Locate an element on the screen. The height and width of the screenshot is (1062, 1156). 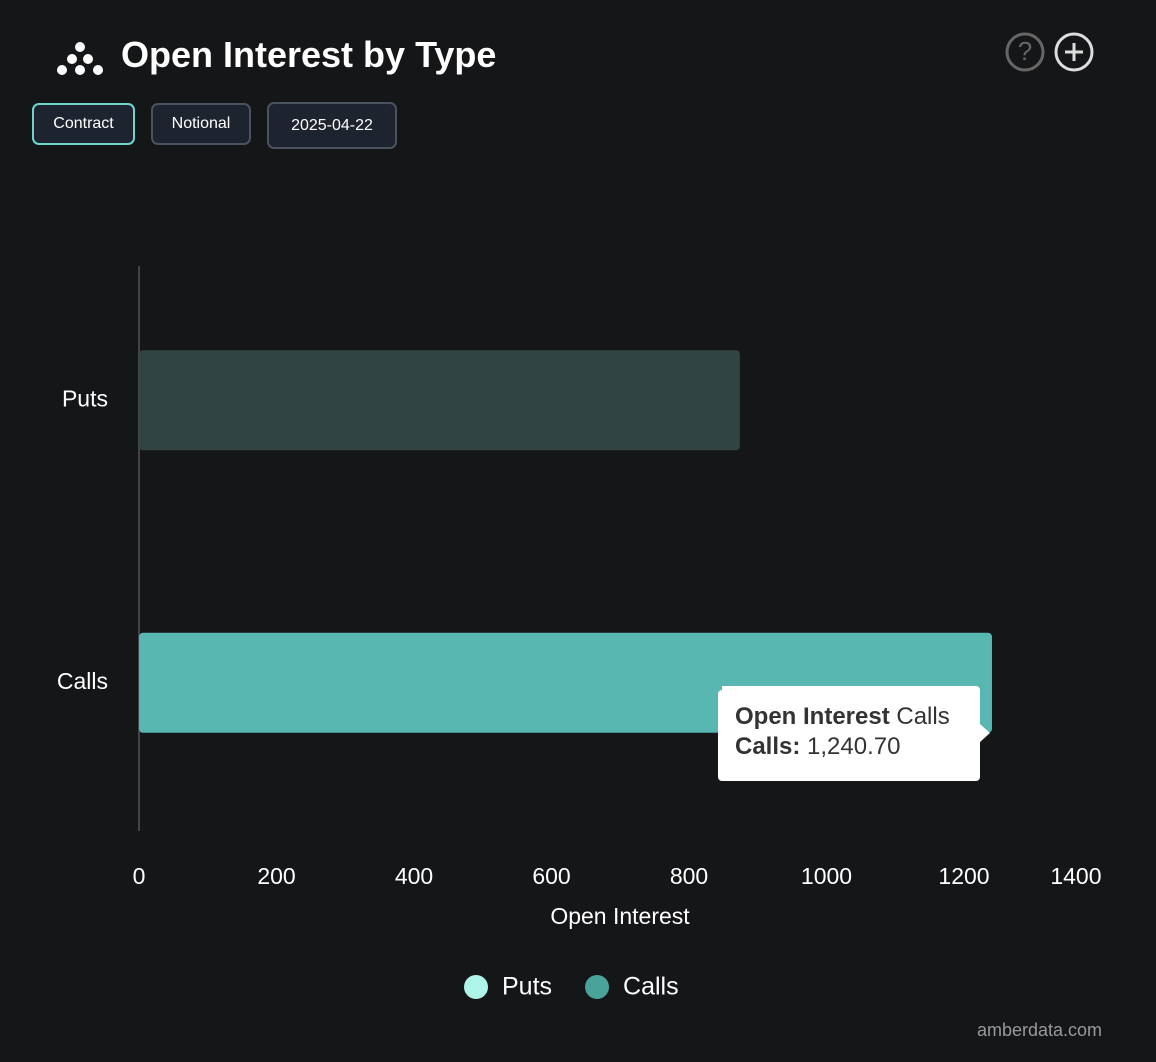
button: Contract is located at coordinates (83, 124).